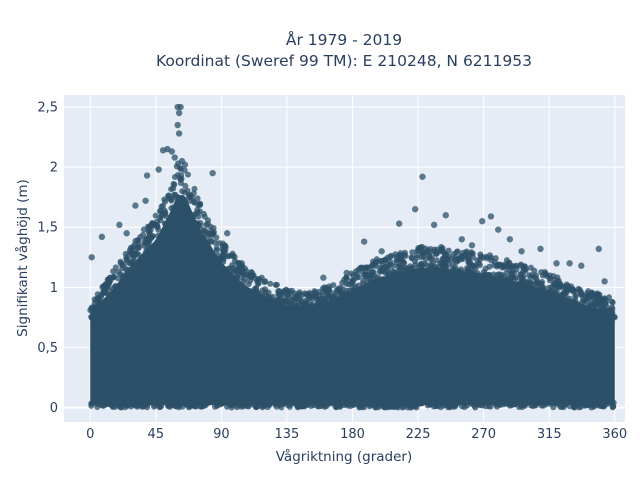 This screenshot has width=640, height=480. Describe the element at coordinates (47, 259) in the screenshot. I see `y-tick-labels: 0 0,5 1 1,5 2 2,5` at that location.